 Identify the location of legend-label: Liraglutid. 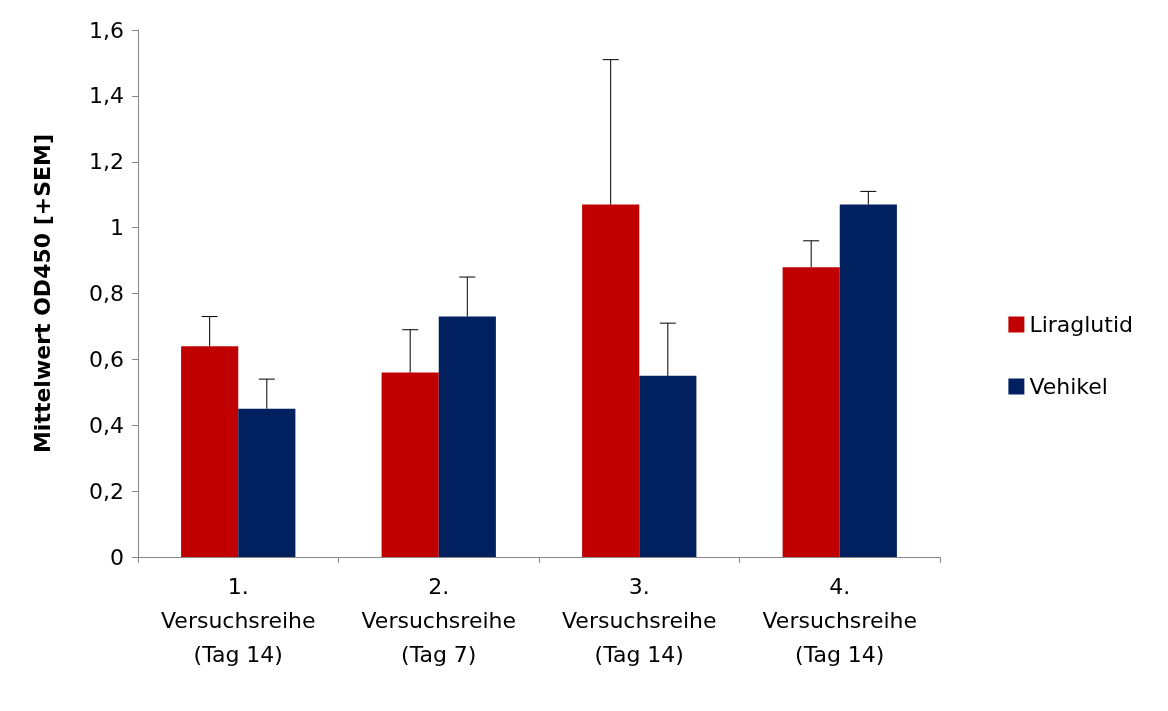
(1081, 324).